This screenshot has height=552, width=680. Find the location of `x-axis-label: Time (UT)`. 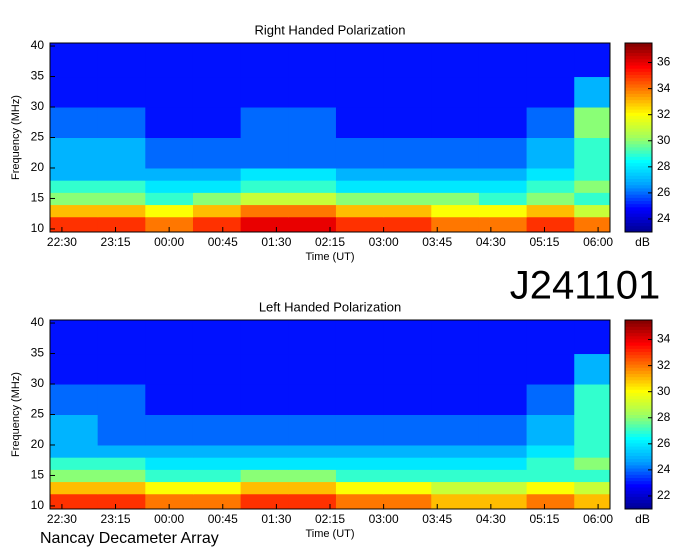

x-axis-label: Time (UT) is located at coordinates (329, 257).